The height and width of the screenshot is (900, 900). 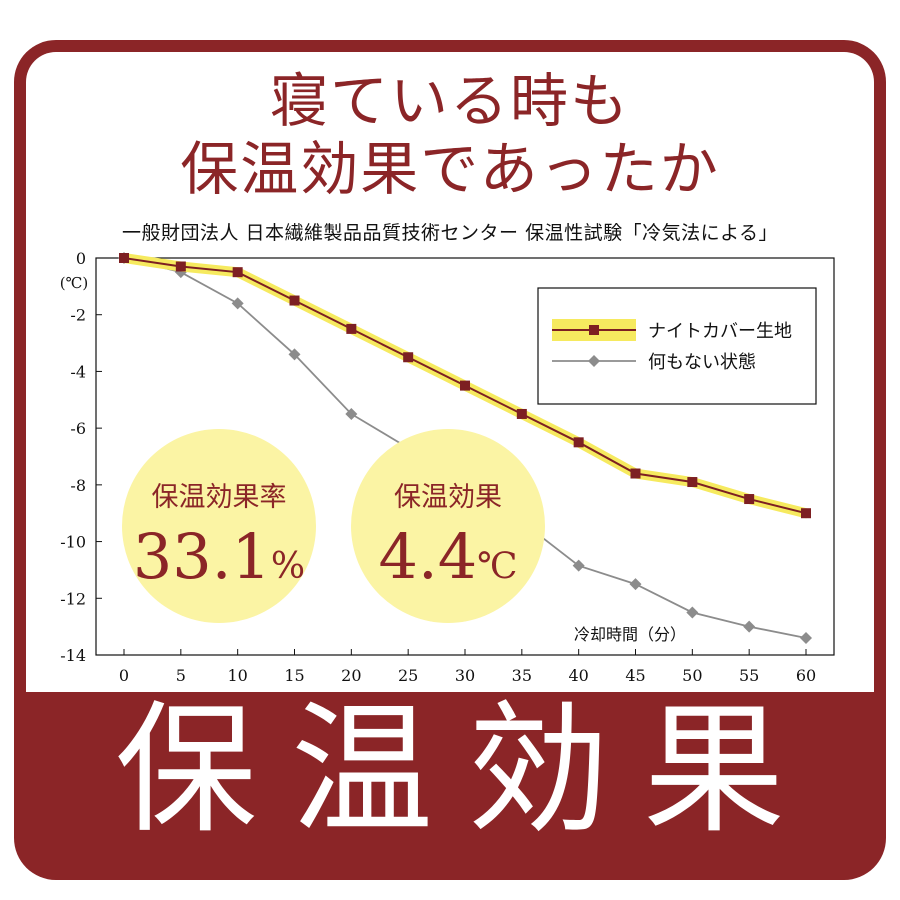 What do you see at coordinates (78, 371) in the screenshot?
I see `y-tick-label: -4` at bounding box center [78, 371].